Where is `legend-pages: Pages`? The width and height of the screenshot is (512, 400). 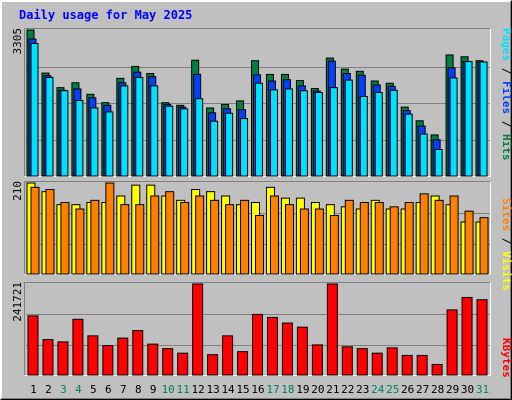 legend-pages: Pages is located at coordinates (506, 44).